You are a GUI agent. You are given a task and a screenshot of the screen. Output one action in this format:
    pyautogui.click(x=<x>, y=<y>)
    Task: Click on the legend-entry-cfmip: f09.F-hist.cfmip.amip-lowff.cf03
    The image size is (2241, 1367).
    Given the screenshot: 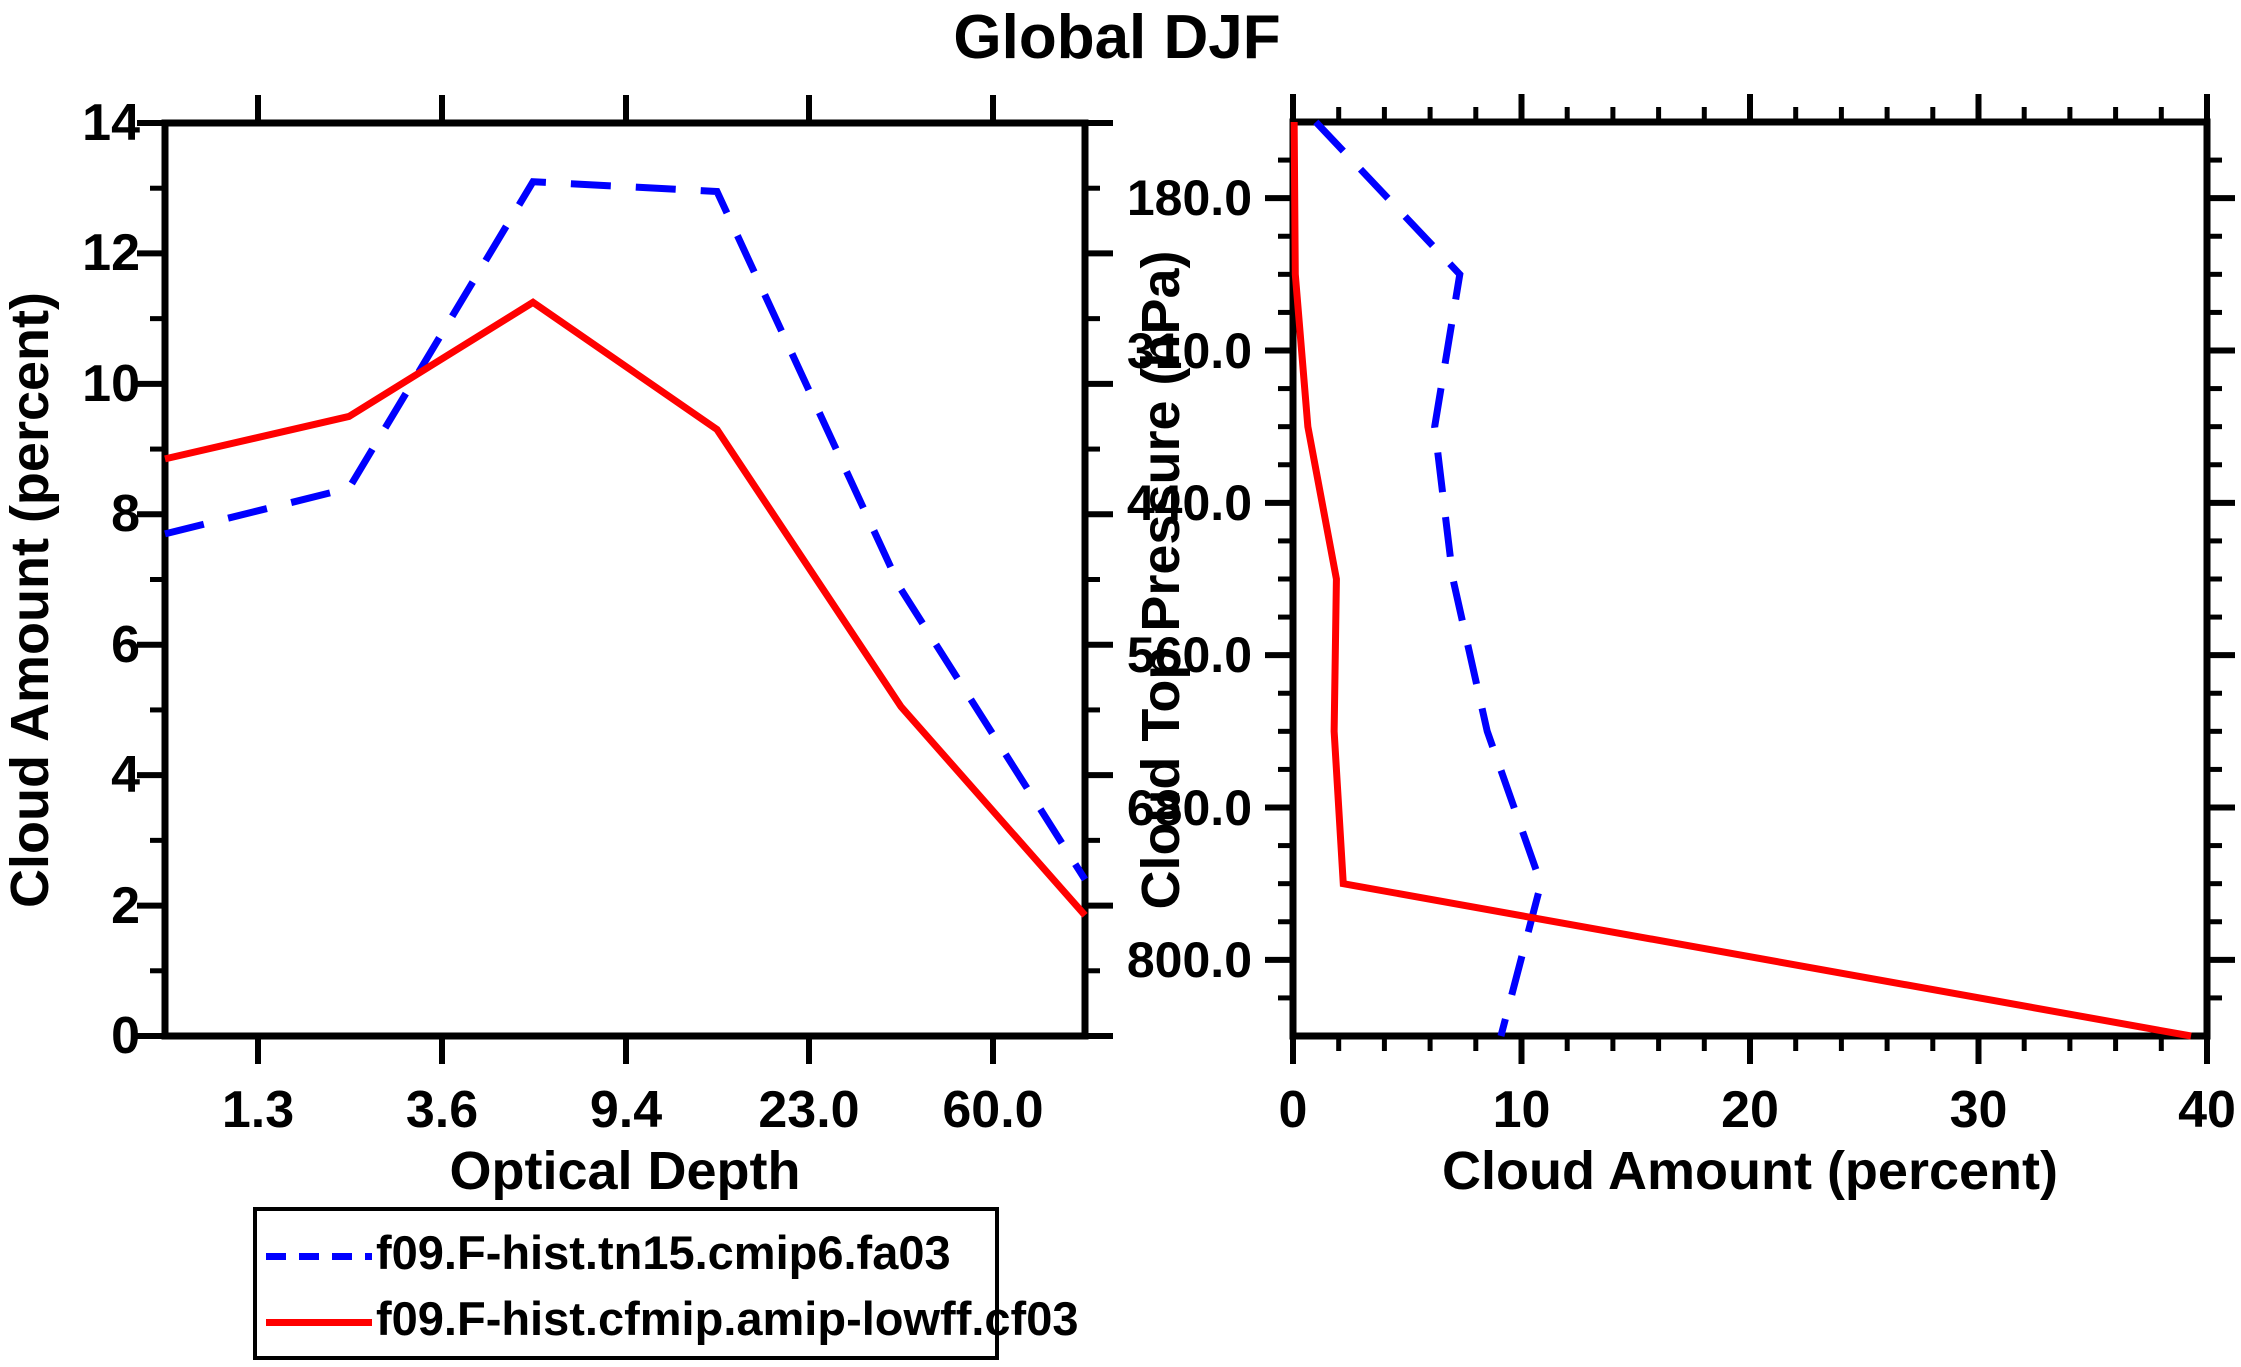 What is the action you would take?
    pyautogui.click(x=667, y=1319)
    